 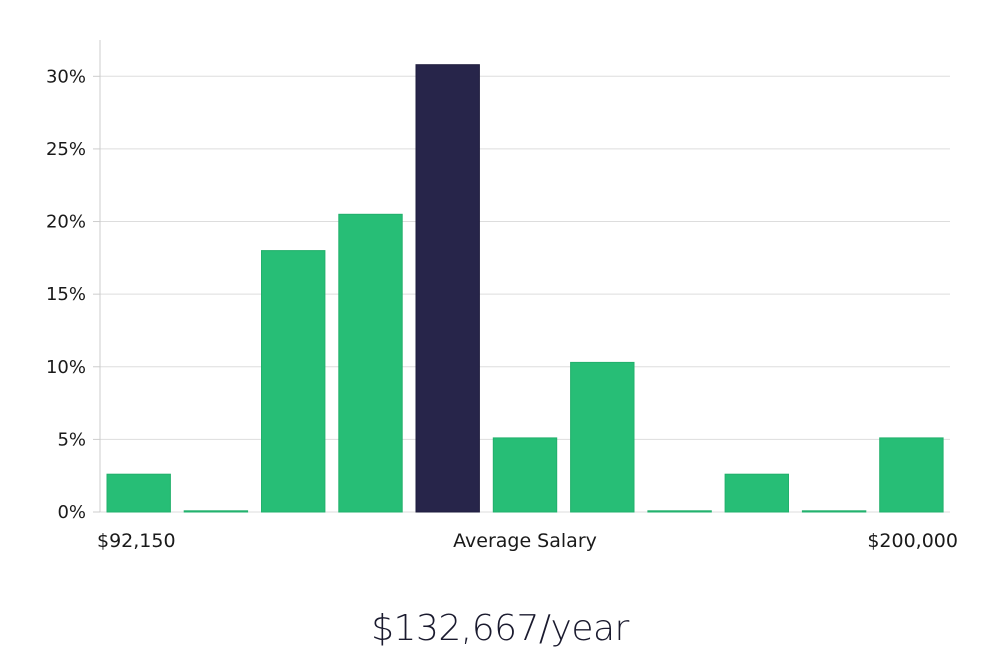 What do you see at coordinates (71, 512) in the screenshot?
I see `y-tick-label-0: 0%` at bounding box center [71, 512].